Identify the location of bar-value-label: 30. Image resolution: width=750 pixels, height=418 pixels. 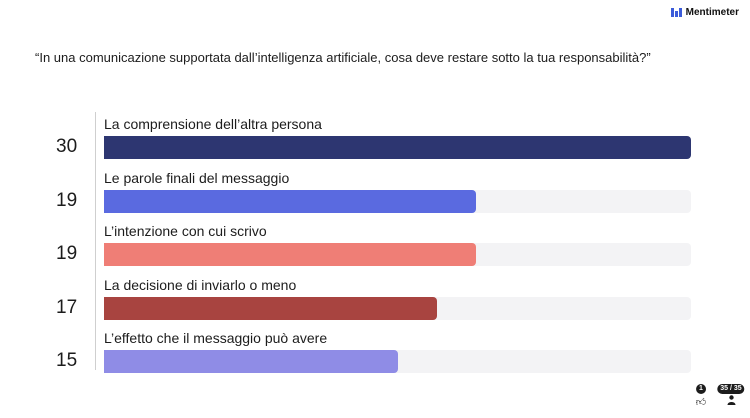
(67, 146).